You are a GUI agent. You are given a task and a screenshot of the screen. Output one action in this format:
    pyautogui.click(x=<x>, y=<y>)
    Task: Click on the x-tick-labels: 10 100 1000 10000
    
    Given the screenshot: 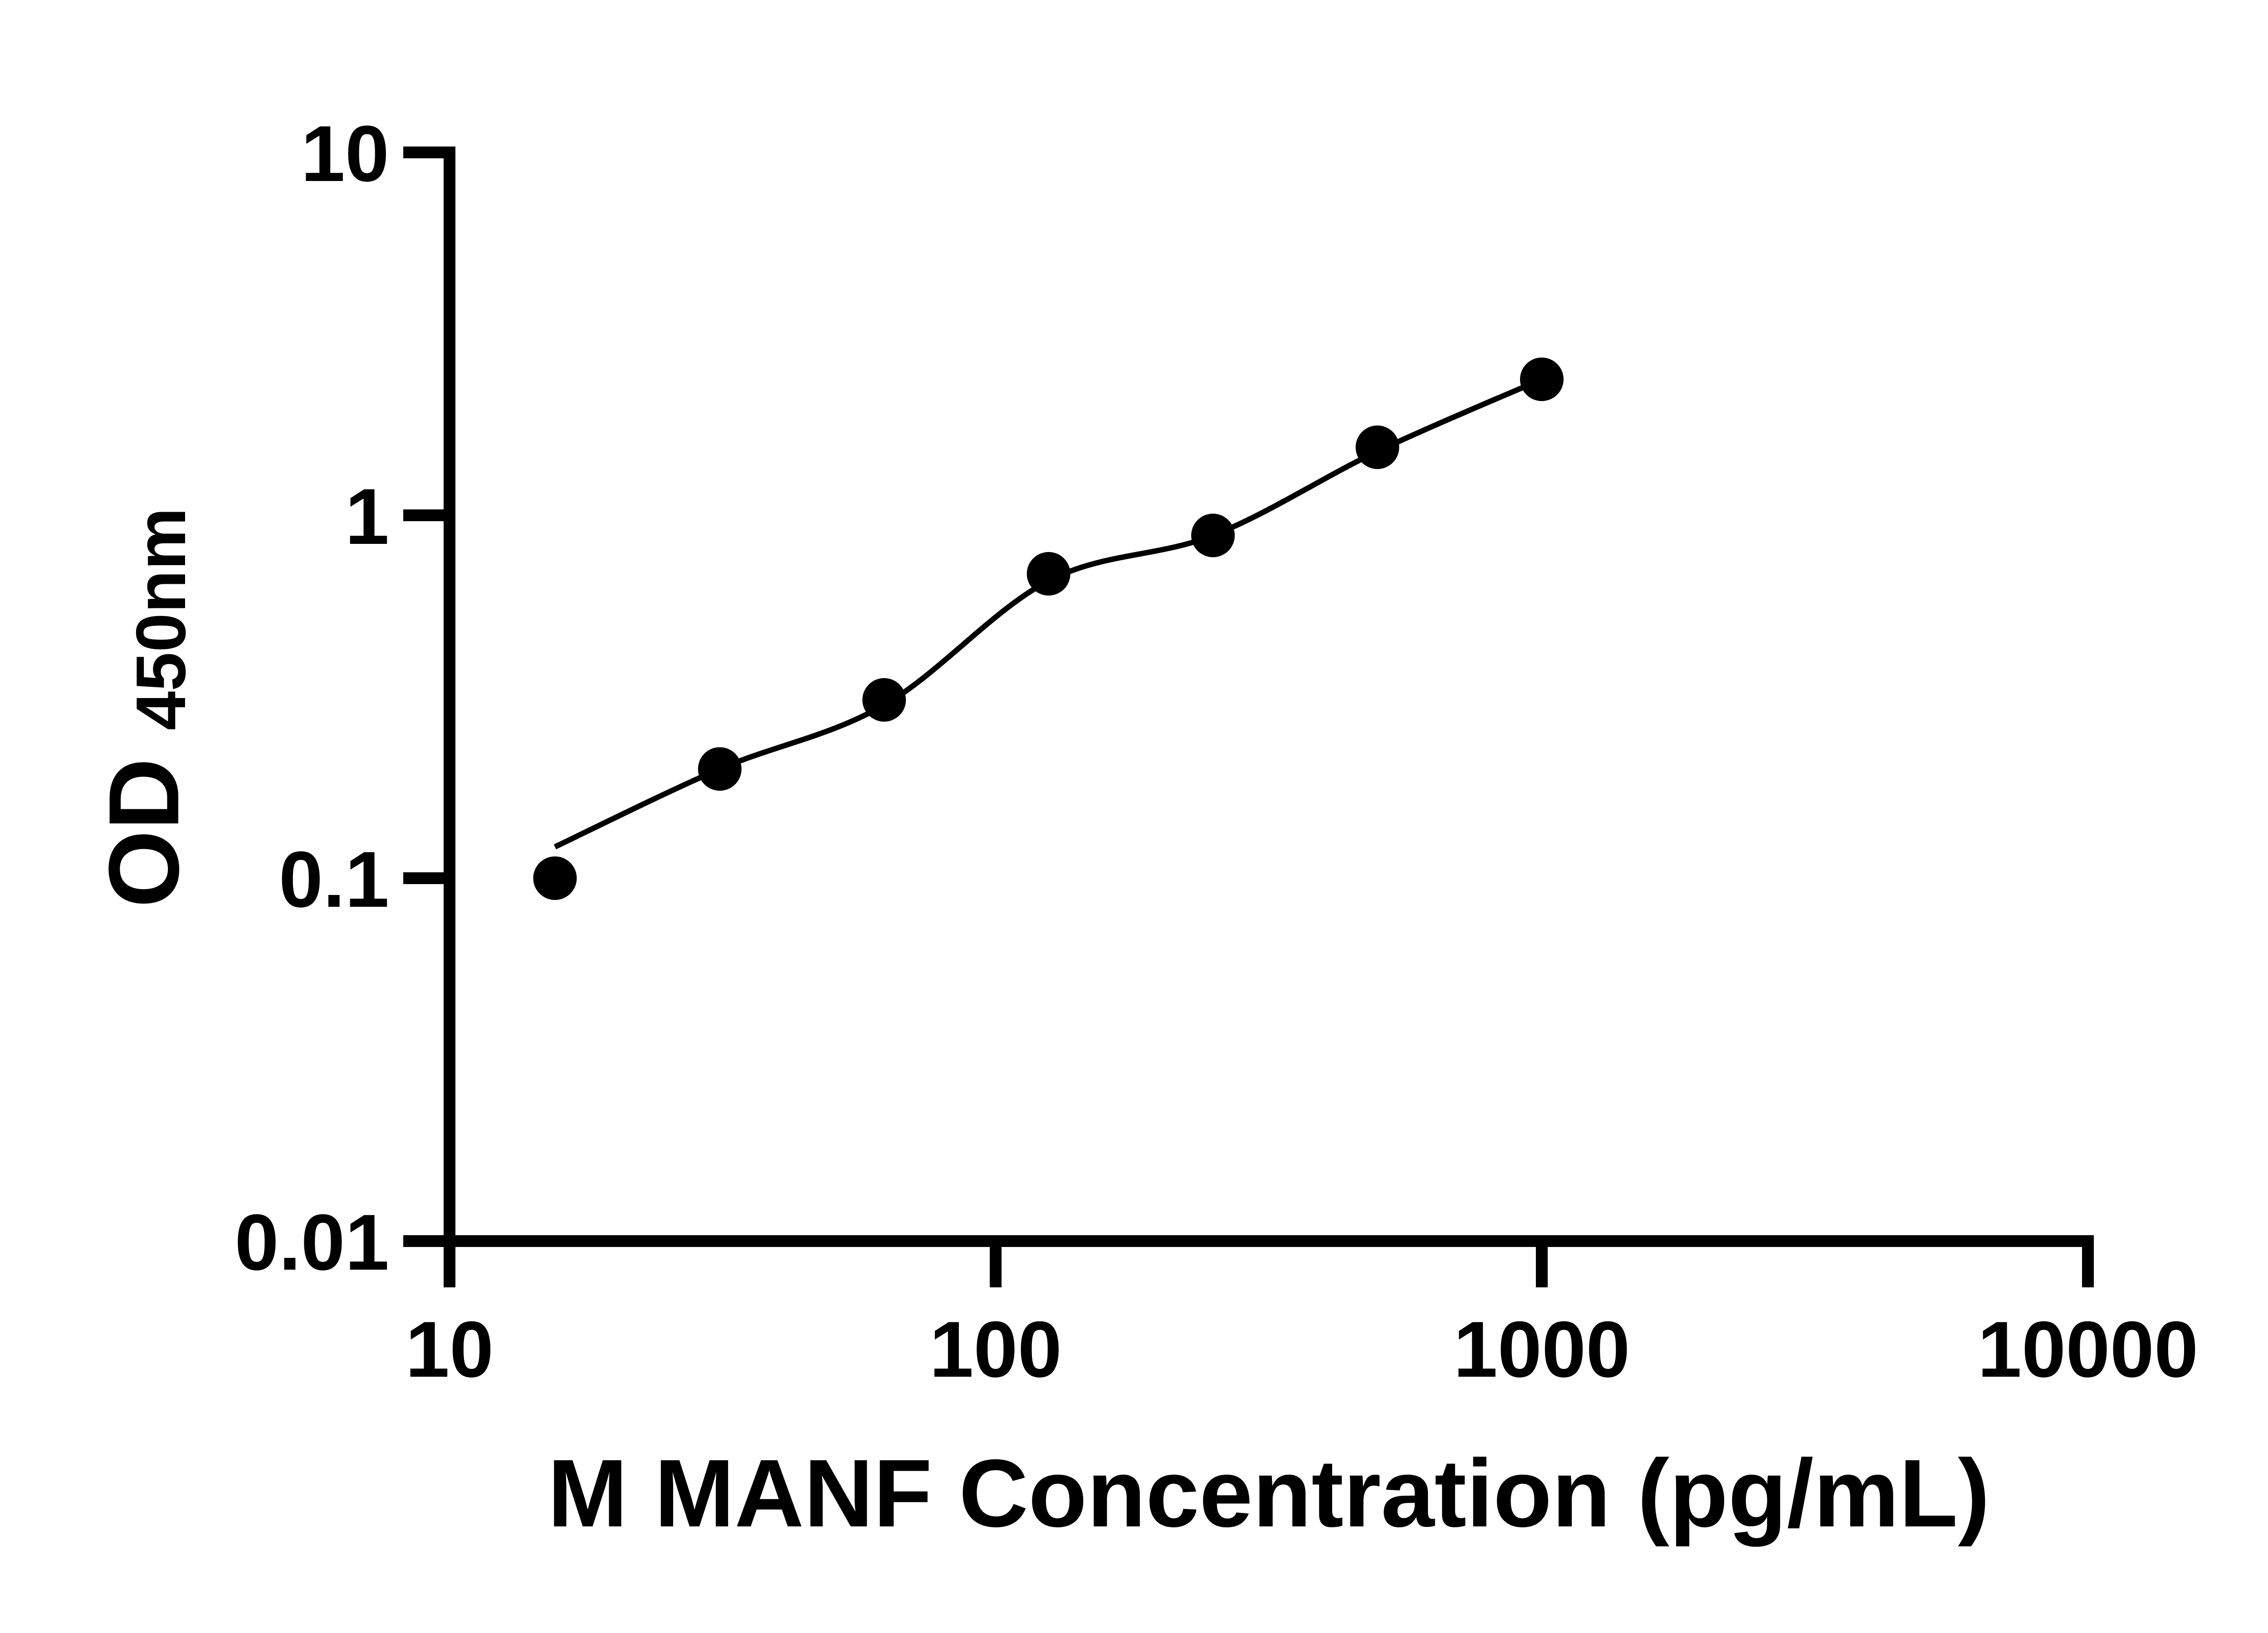 What is the action you would take?
    pyautogui.click(x=1303, y=1349)
    